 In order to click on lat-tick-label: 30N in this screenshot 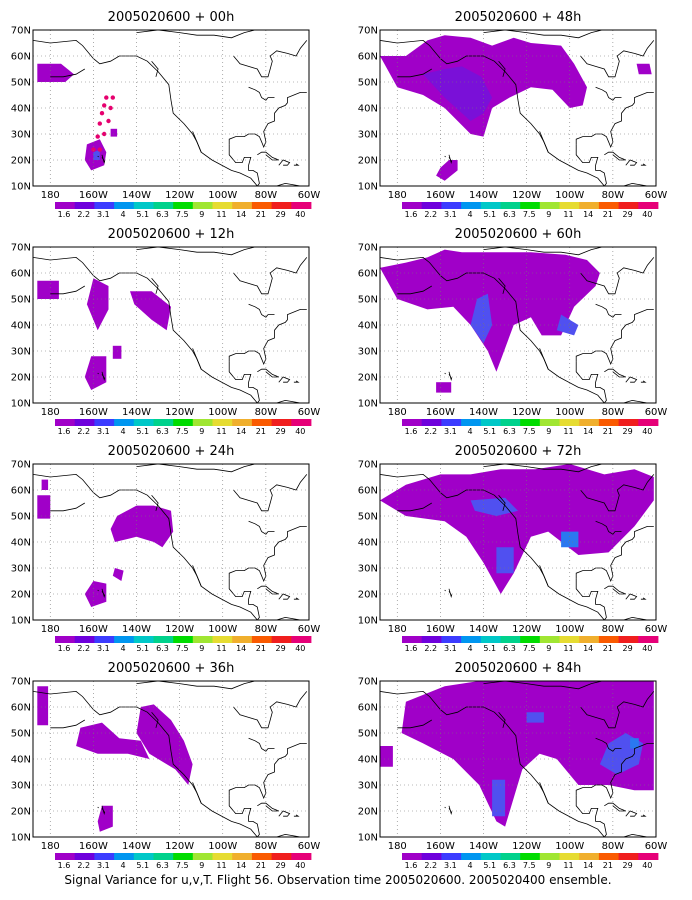, I will do `click(21, 135)`.